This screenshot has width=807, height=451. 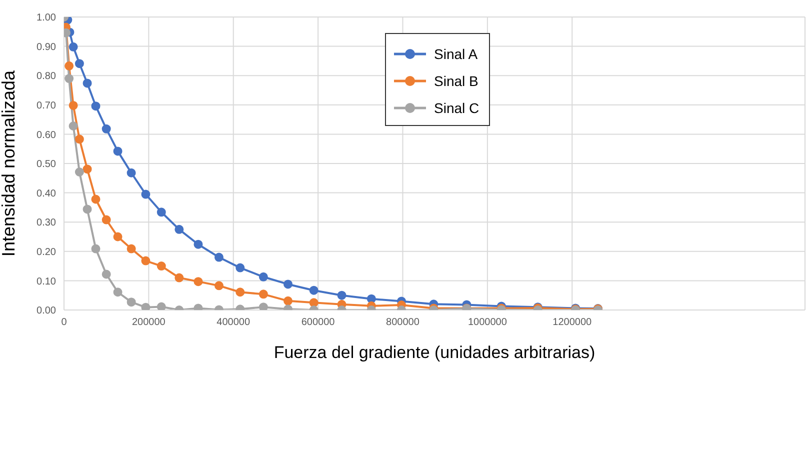 What do you see at coordinates (435, 352) in the screenshot?
I see `x-axis-title: Fuerza del gradiente (unidades arbitrarias)` at bounding box center [435, 352].